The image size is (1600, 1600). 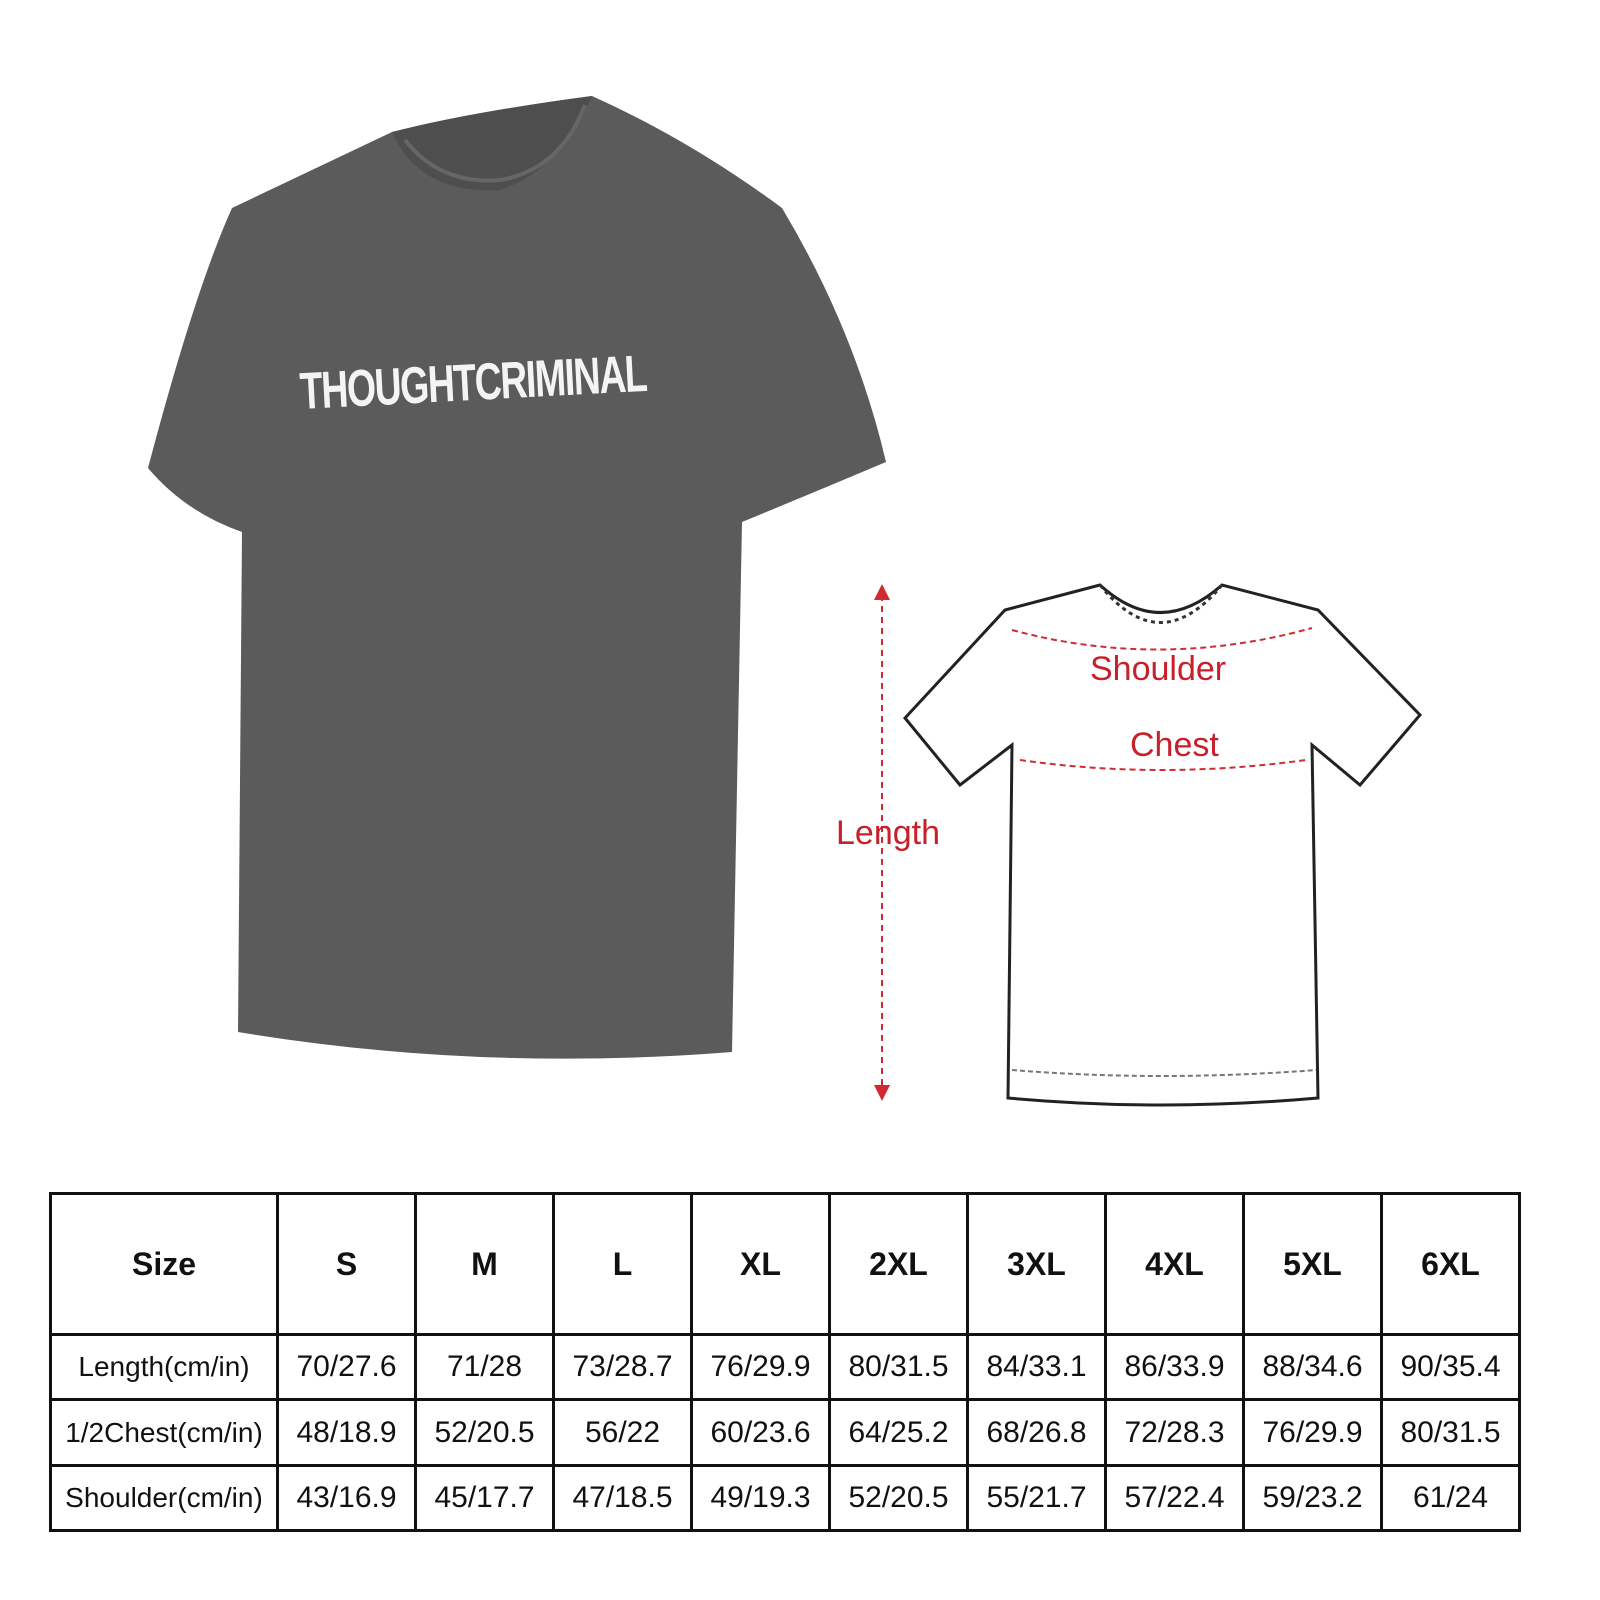 I want to click on row-label: Length(cm/in), so click(x=164, y=1367).